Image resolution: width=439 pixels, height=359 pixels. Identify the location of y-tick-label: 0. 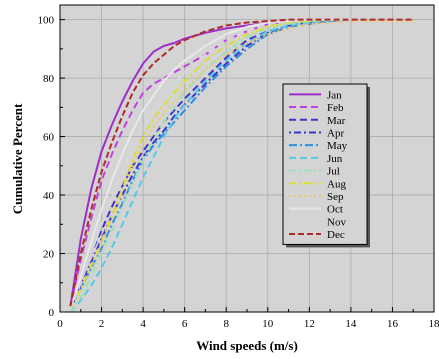
(52, 313).